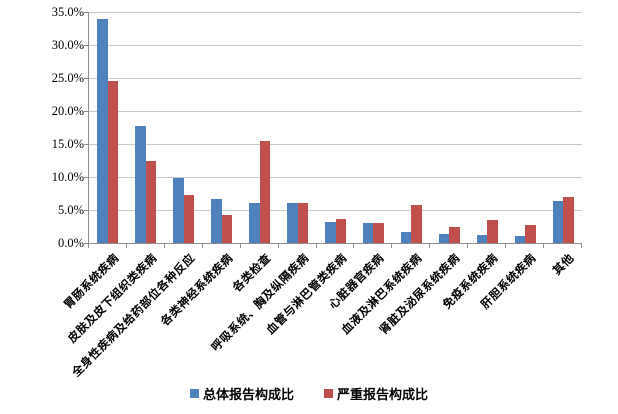 The image size is (618, 414). What do you see at coordinates (194, 393) in the screenshot?
I see `legend-swatch-blue` at bounding box center [194, 393].